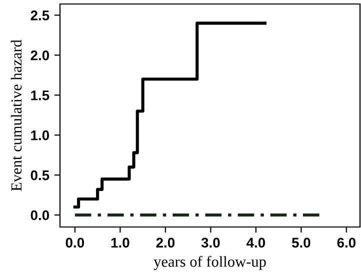 This screenshot has width=361, height=276. Describe the element at coordinates (165, 243) in the screenshot. I see `x-tick-label: 2.0` at that location.